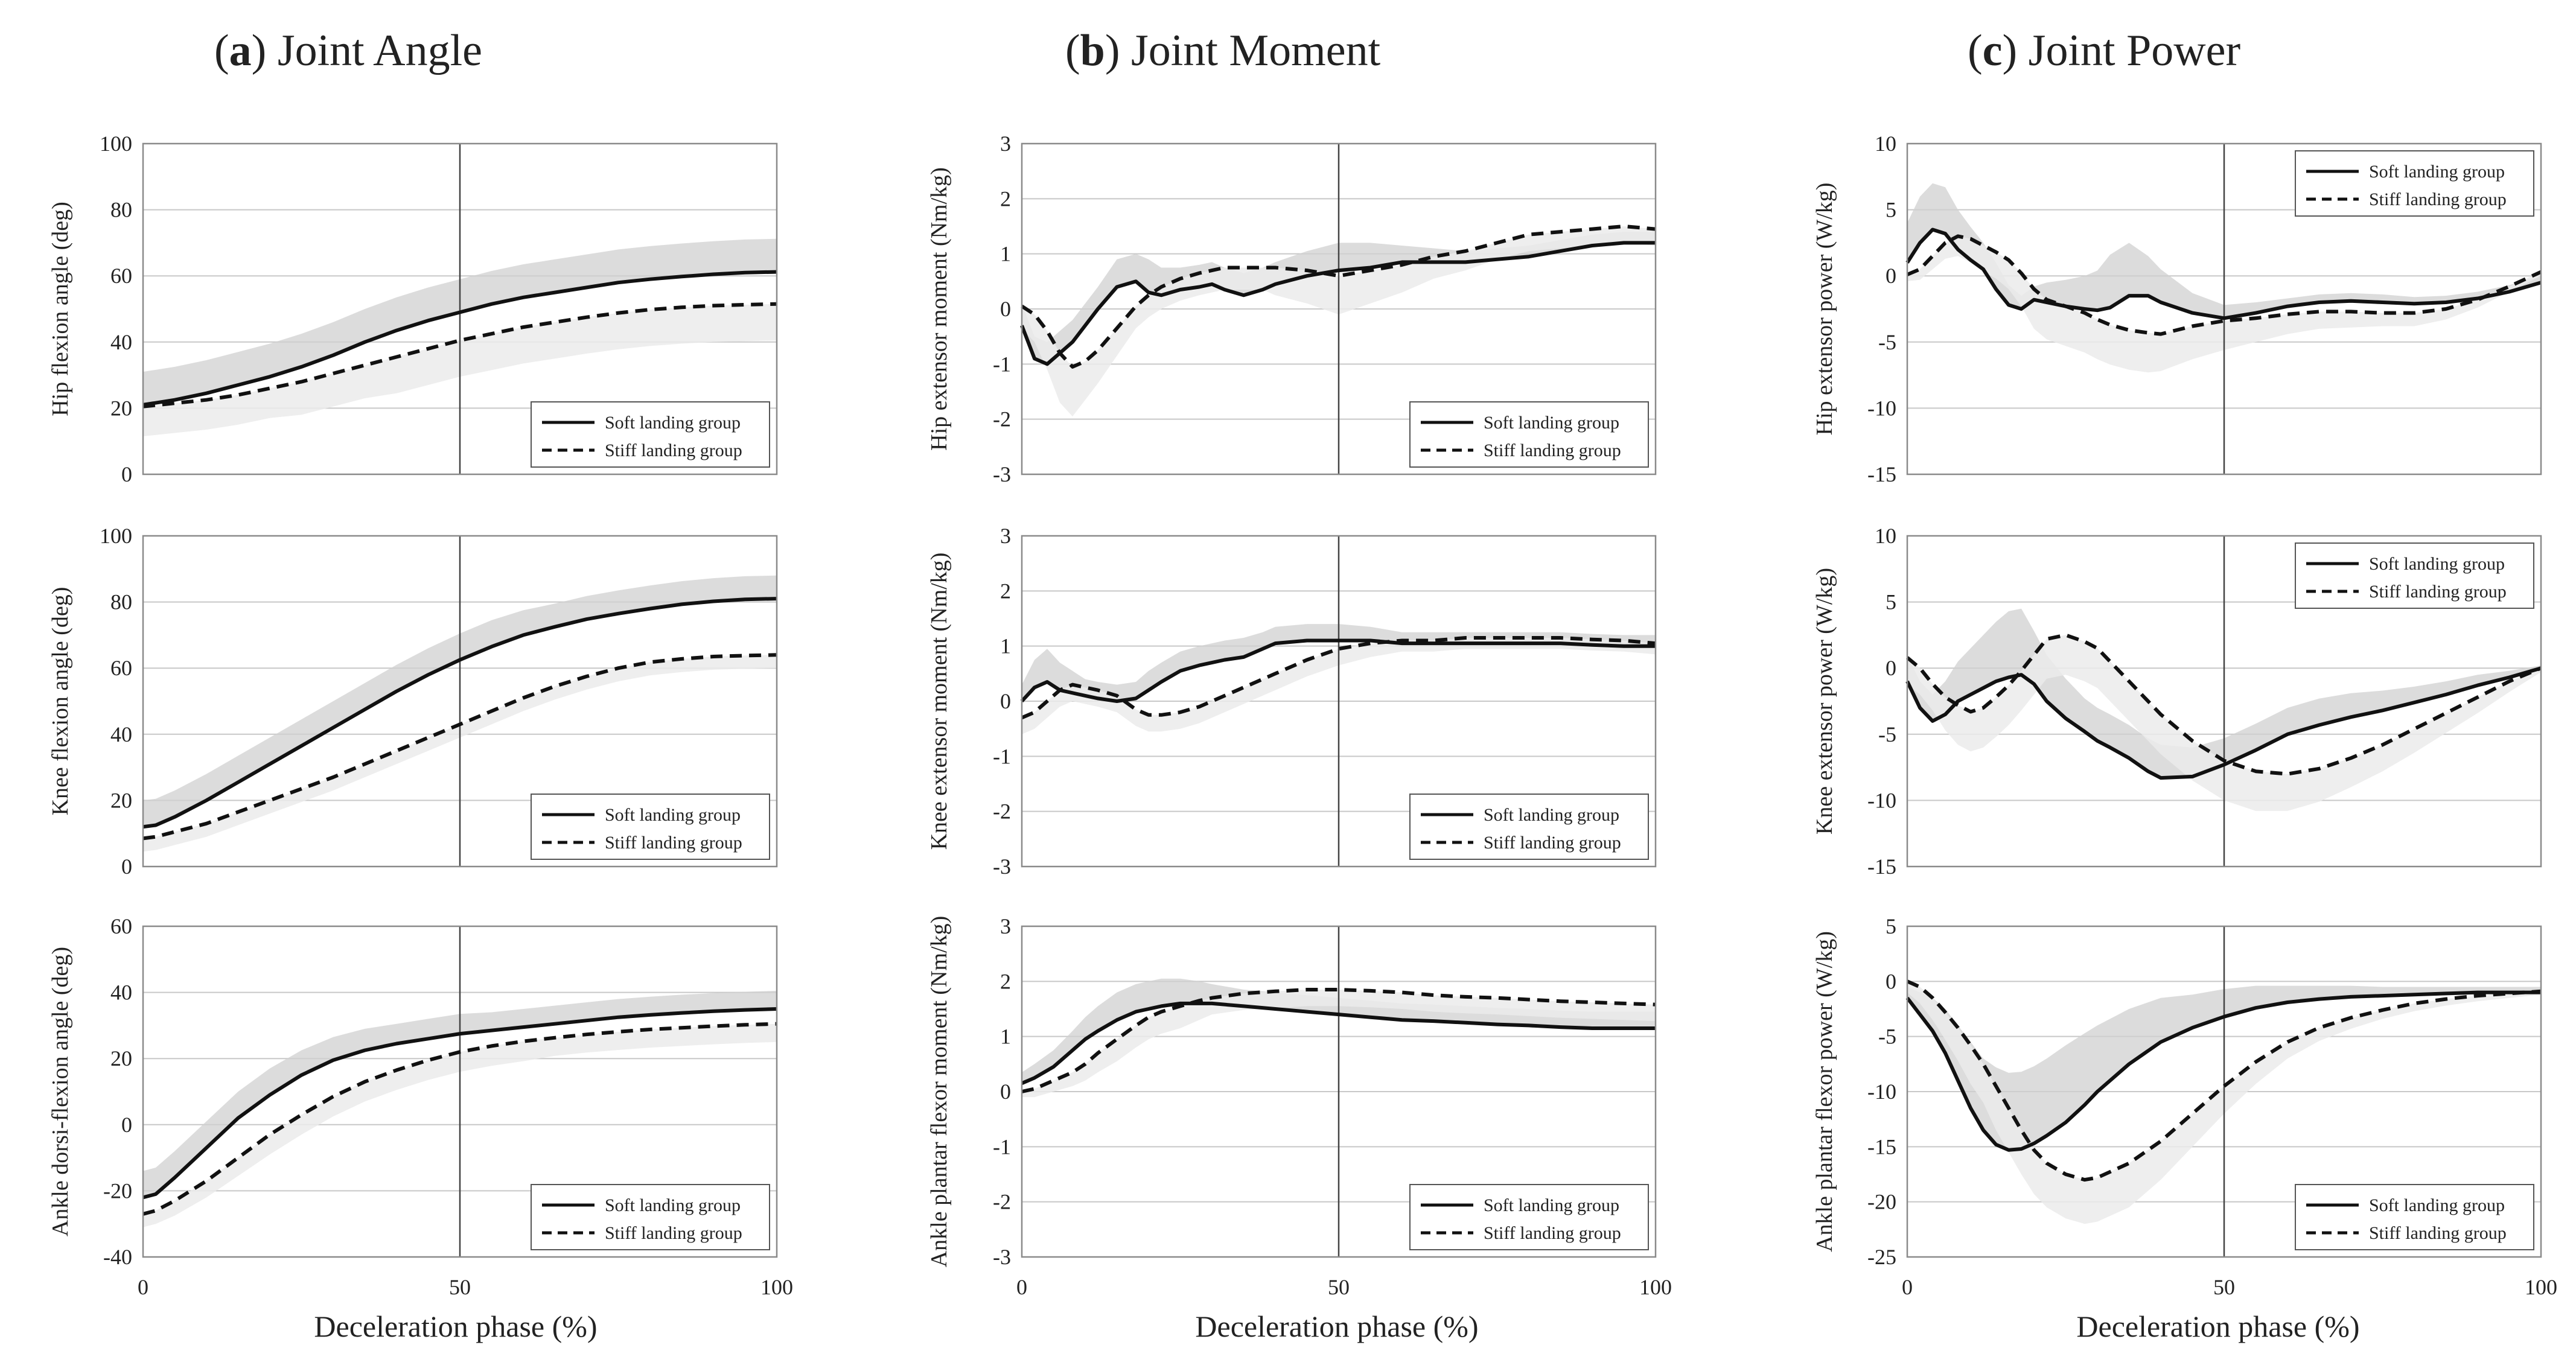 This screenshot has height=1371, width=2576. I want to click on column-letter-c: c, so click(1993, 50).